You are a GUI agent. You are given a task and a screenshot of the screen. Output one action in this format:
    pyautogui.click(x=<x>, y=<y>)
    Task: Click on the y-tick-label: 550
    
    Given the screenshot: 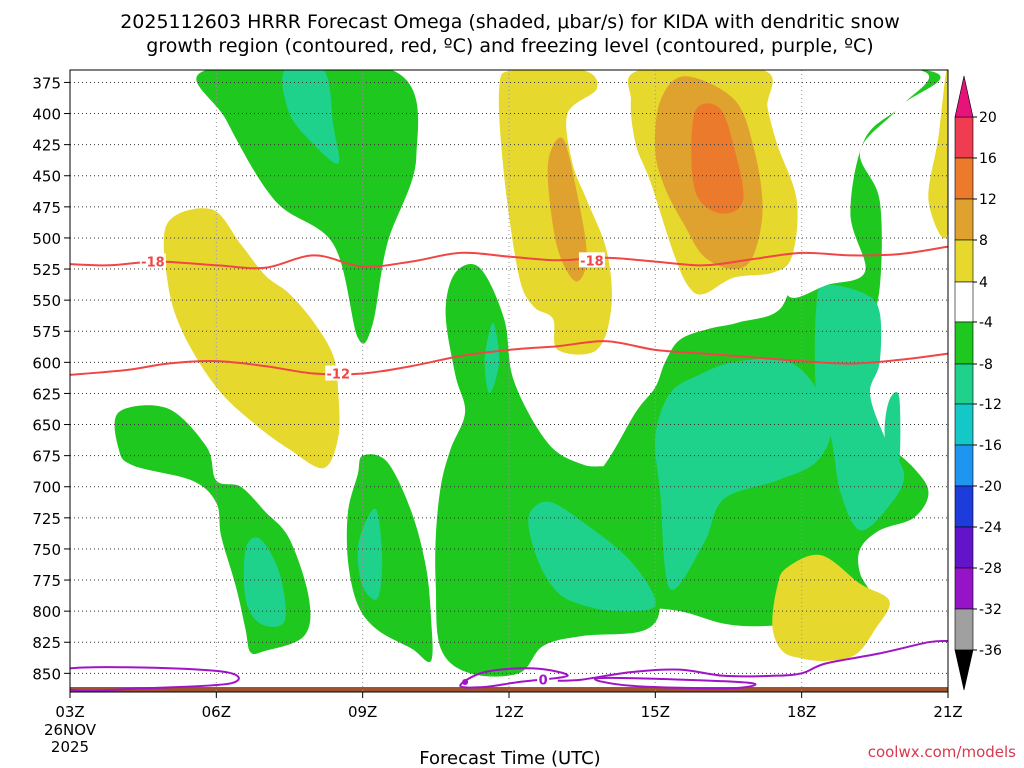 What is the action you would take?
    pyautogui.click(x=46, y=301)
    